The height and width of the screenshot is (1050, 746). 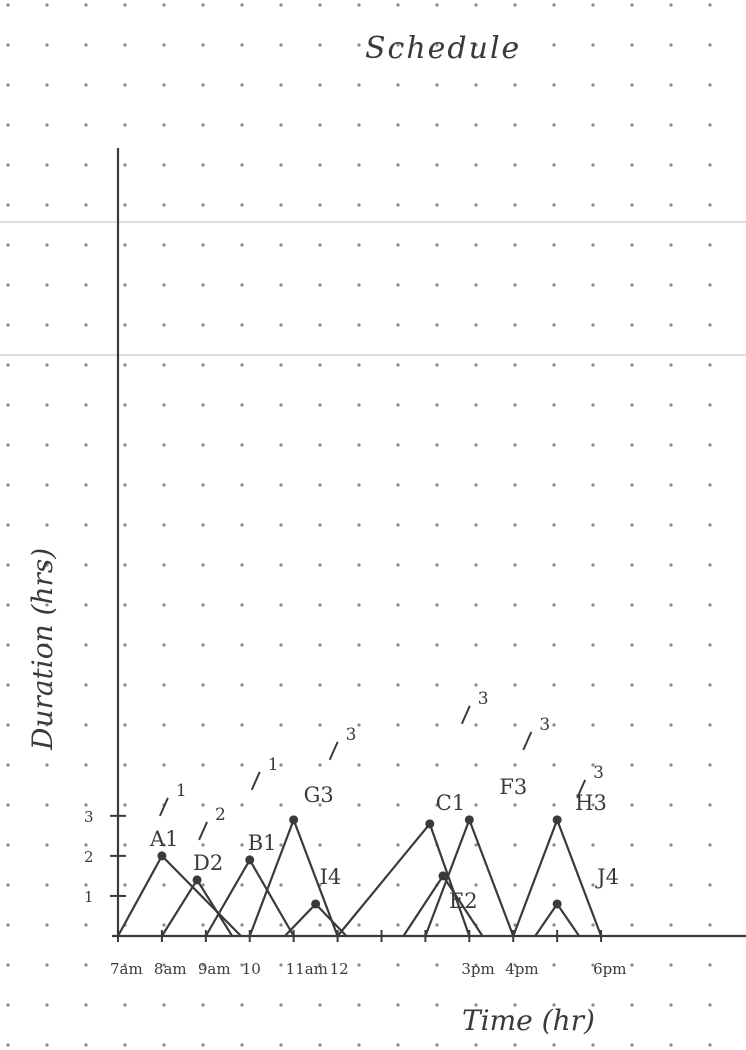 I want to click on ruled-lines, so click(x=373, y=288).